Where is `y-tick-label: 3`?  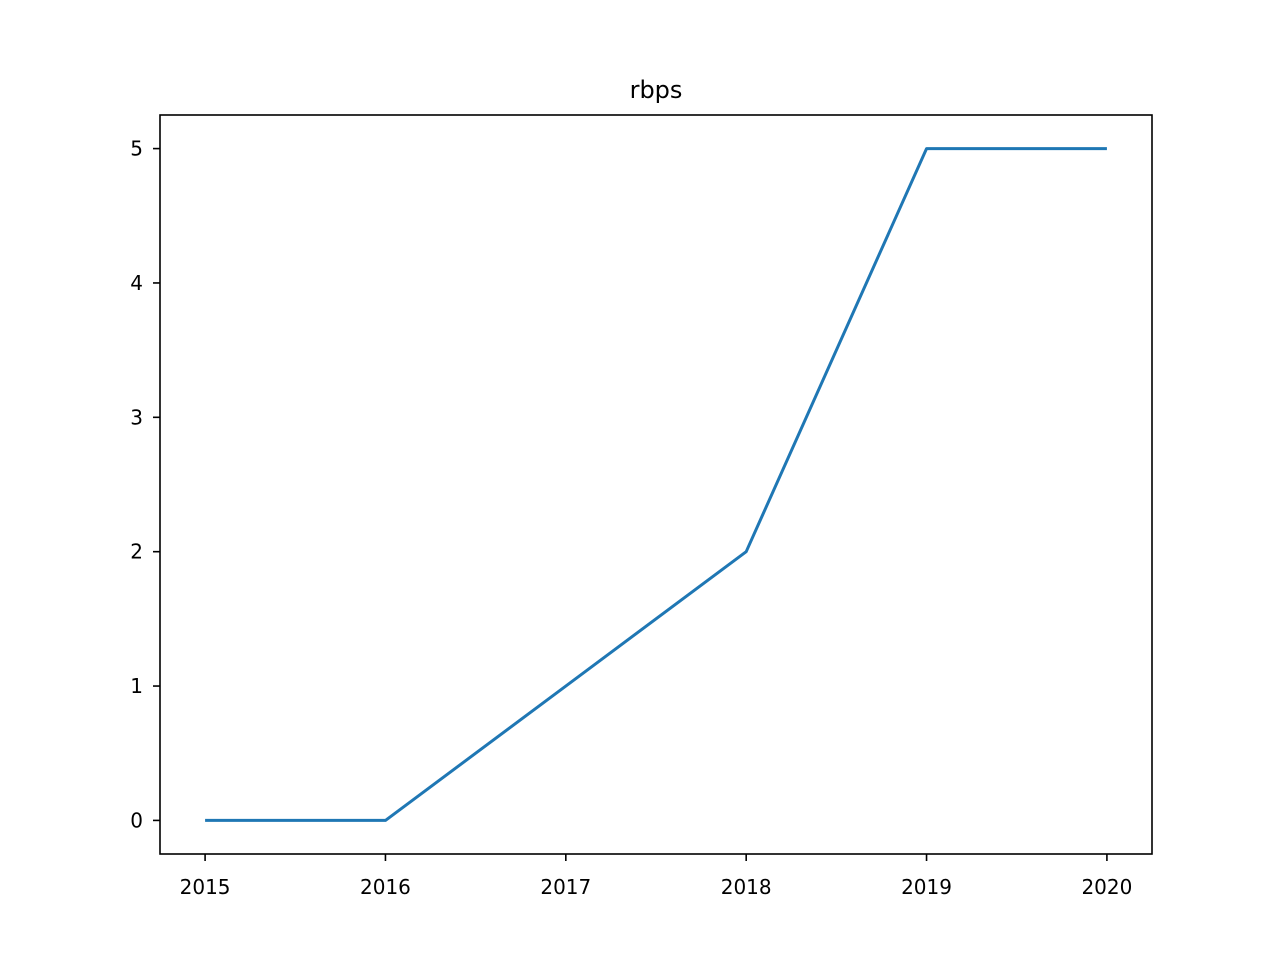
y-tick-label: 3 is located at coordinates (136, 417).